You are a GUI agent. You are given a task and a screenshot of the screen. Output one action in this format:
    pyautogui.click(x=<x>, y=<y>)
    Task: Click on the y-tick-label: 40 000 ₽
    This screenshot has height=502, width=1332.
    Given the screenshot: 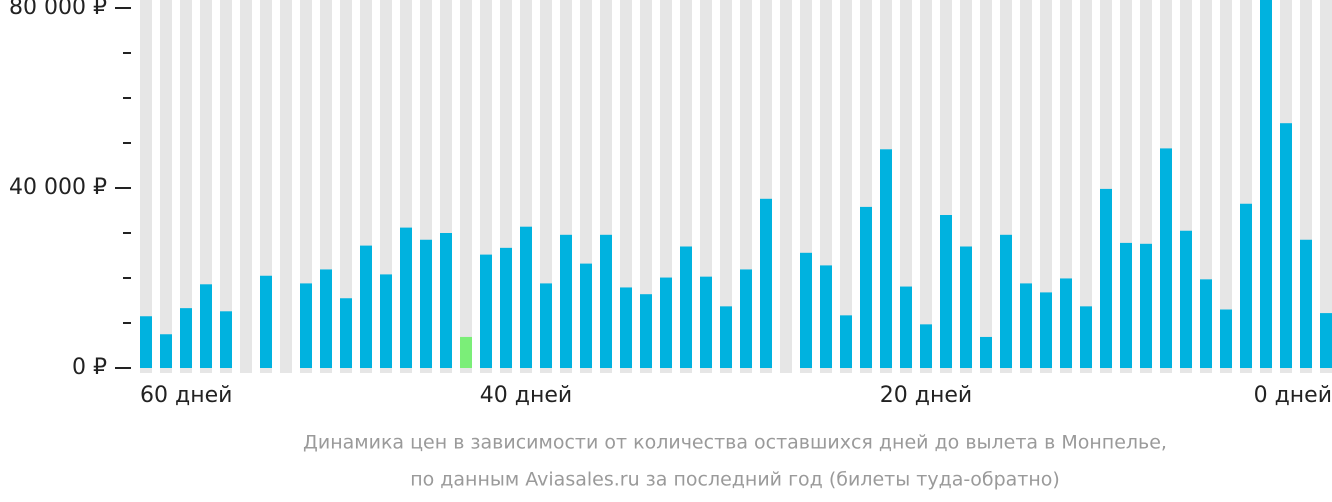 What is the action you would take?
    pyautogui.click(x=58, y=187)
    